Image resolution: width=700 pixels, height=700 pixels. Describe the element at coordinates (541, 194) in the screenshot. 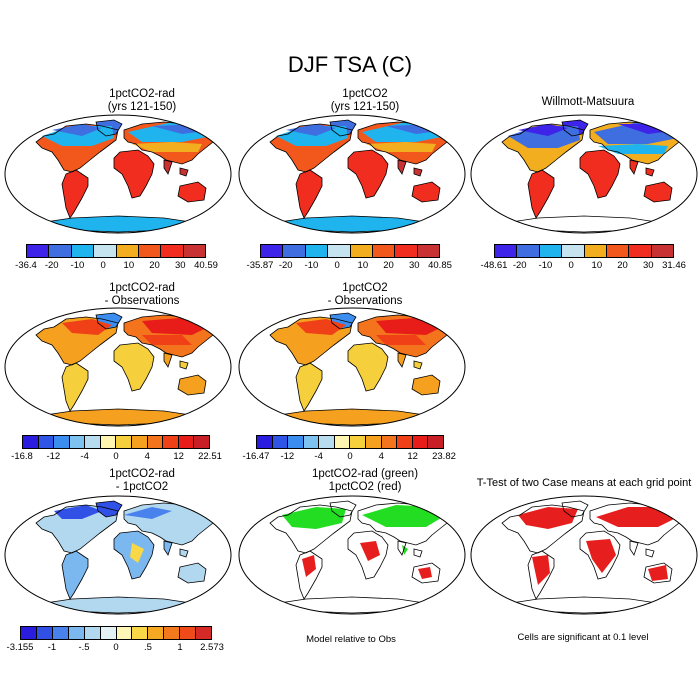

I see `panel-3-coastline-sa` at that location.